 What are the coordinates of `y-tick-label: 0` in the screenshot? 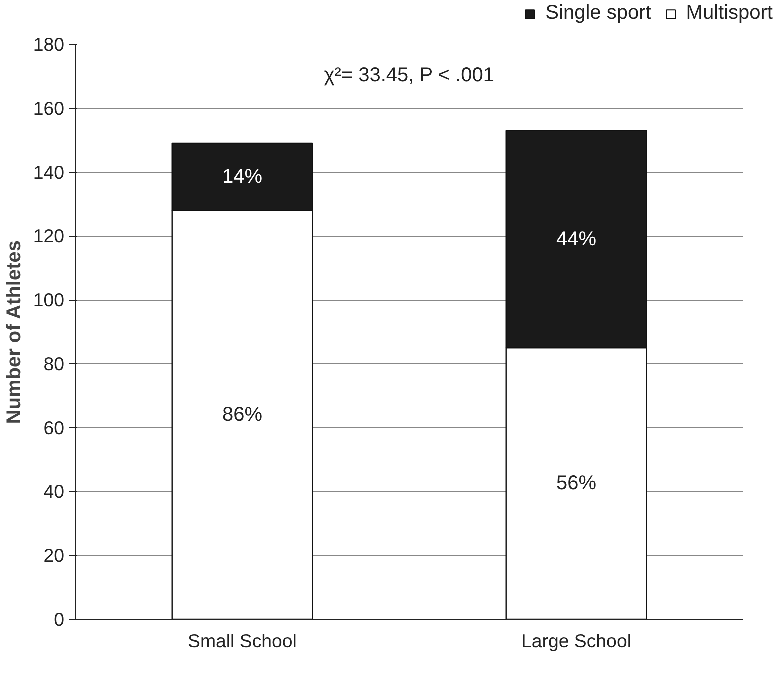 It's located at (59, 619).